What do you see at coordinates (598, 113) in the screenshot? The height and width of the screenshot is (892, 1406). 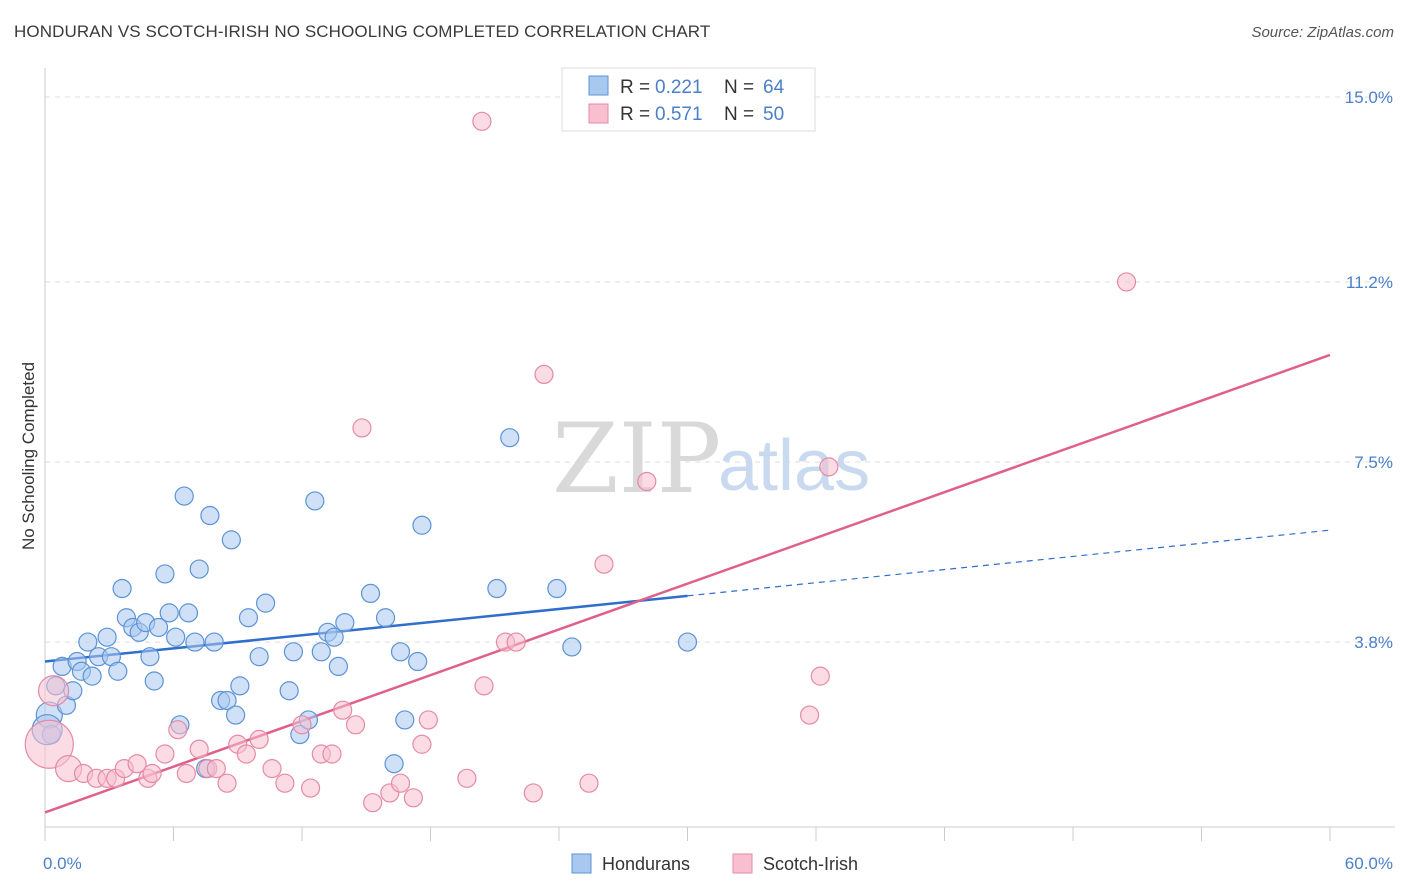 I see `legend-swatch-pink` at bounding box center [598, 113].